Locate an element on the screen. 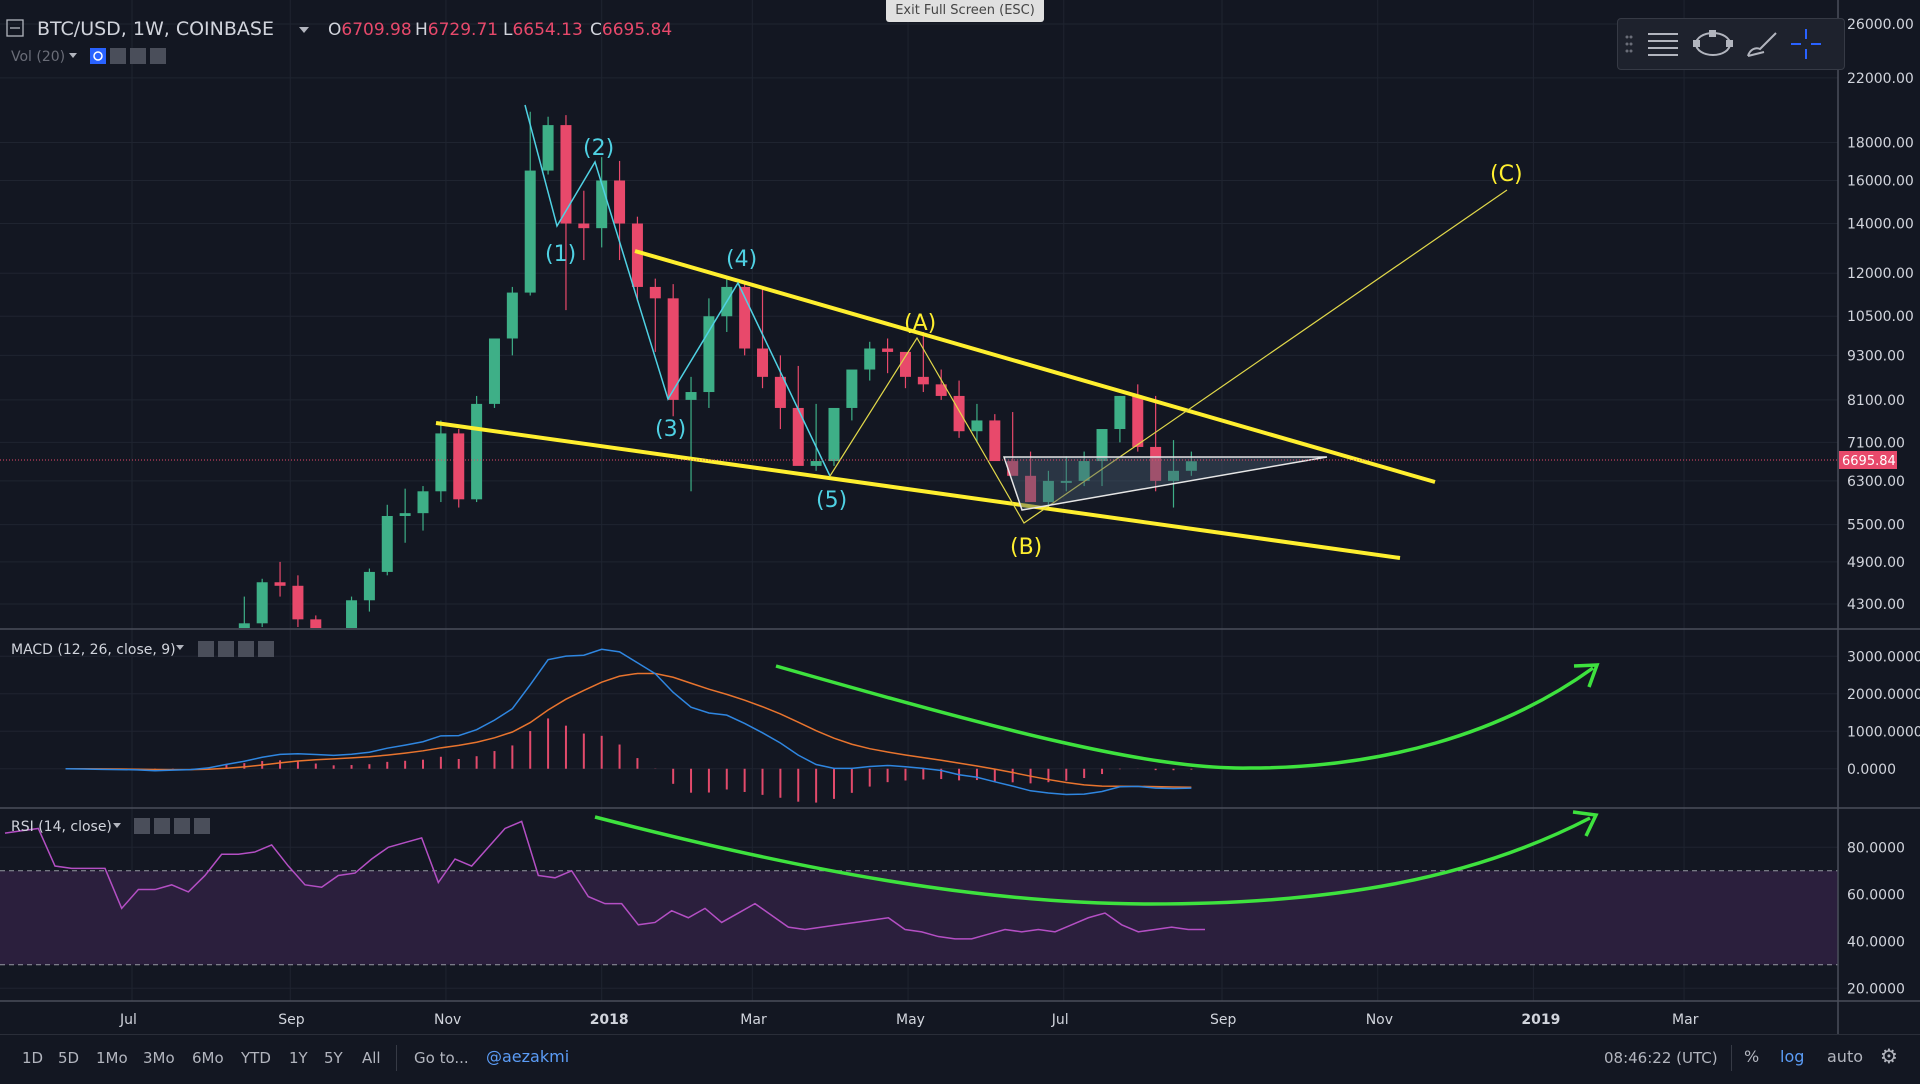 The image size is (1920, 1084). wave-label-B: (B) is located at coordinates (1026, 547).